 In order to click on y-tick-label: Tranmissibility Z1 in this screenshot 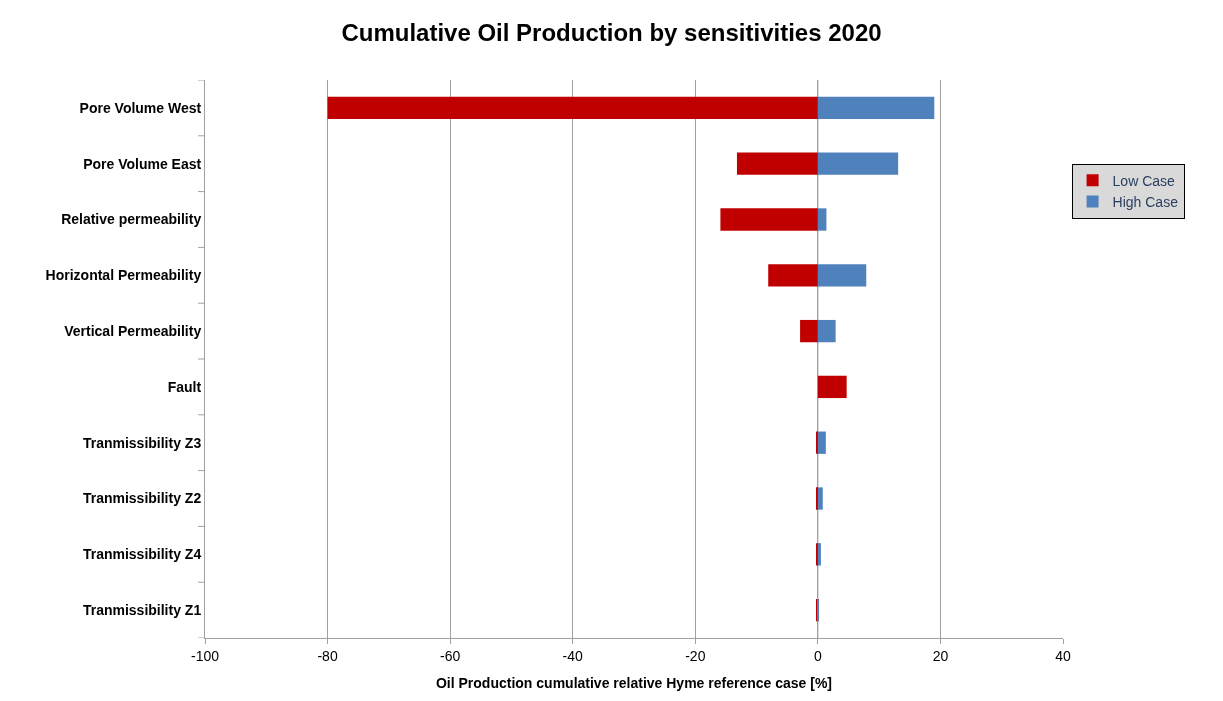, I will do `click(142, 610)`.